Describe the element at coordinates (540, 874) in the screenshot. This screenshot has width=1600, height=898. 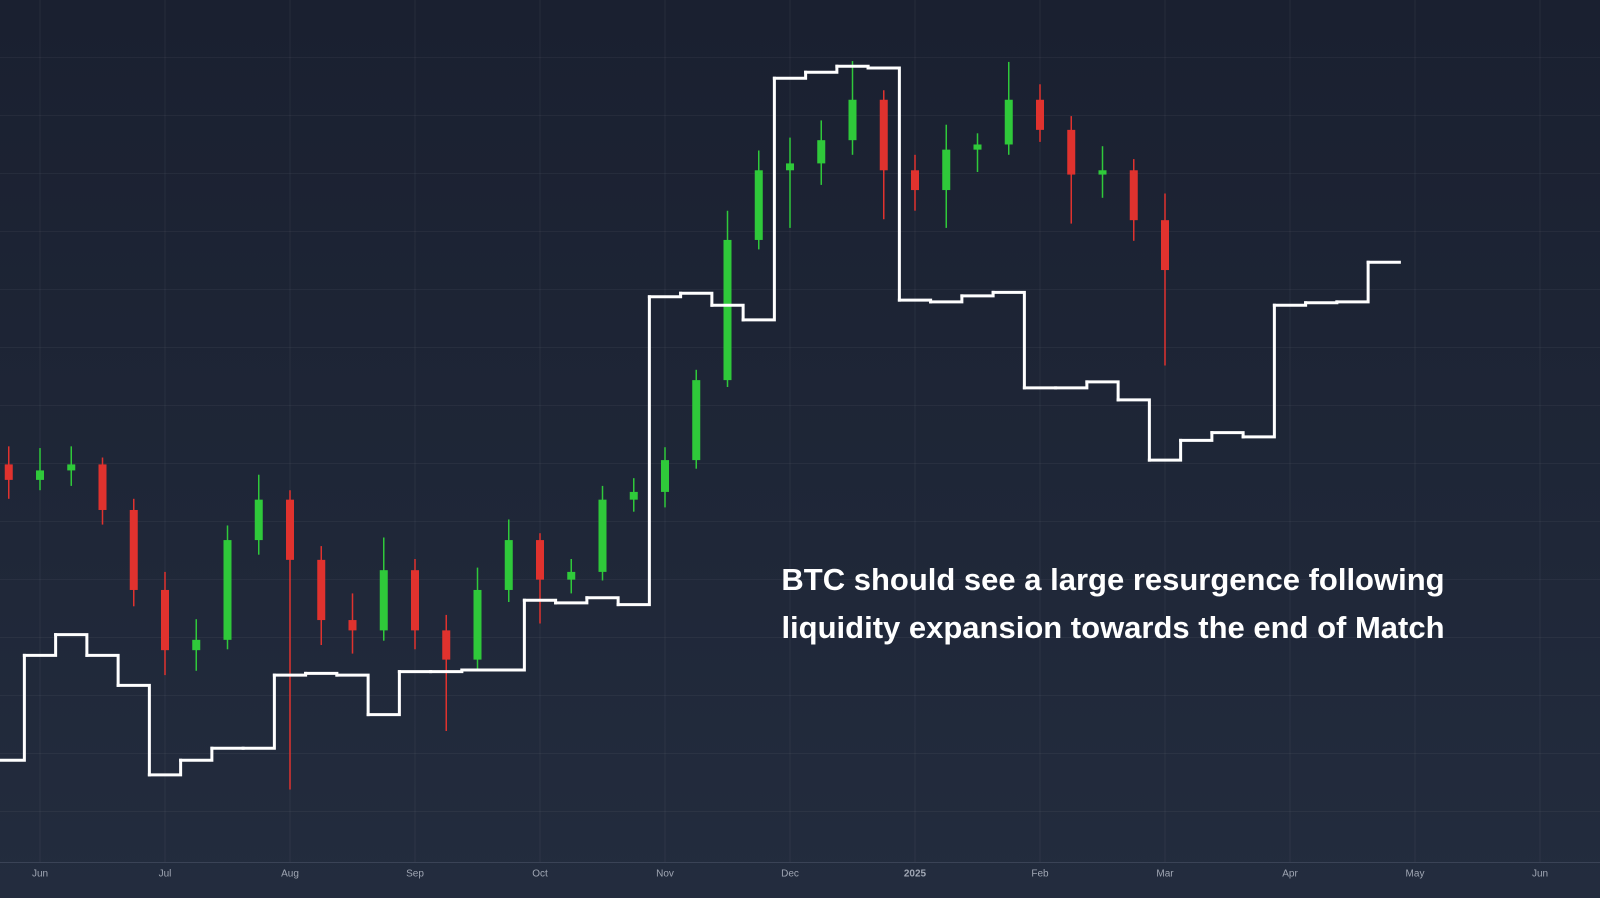
I see `x-tick-label: Oct` at that location.